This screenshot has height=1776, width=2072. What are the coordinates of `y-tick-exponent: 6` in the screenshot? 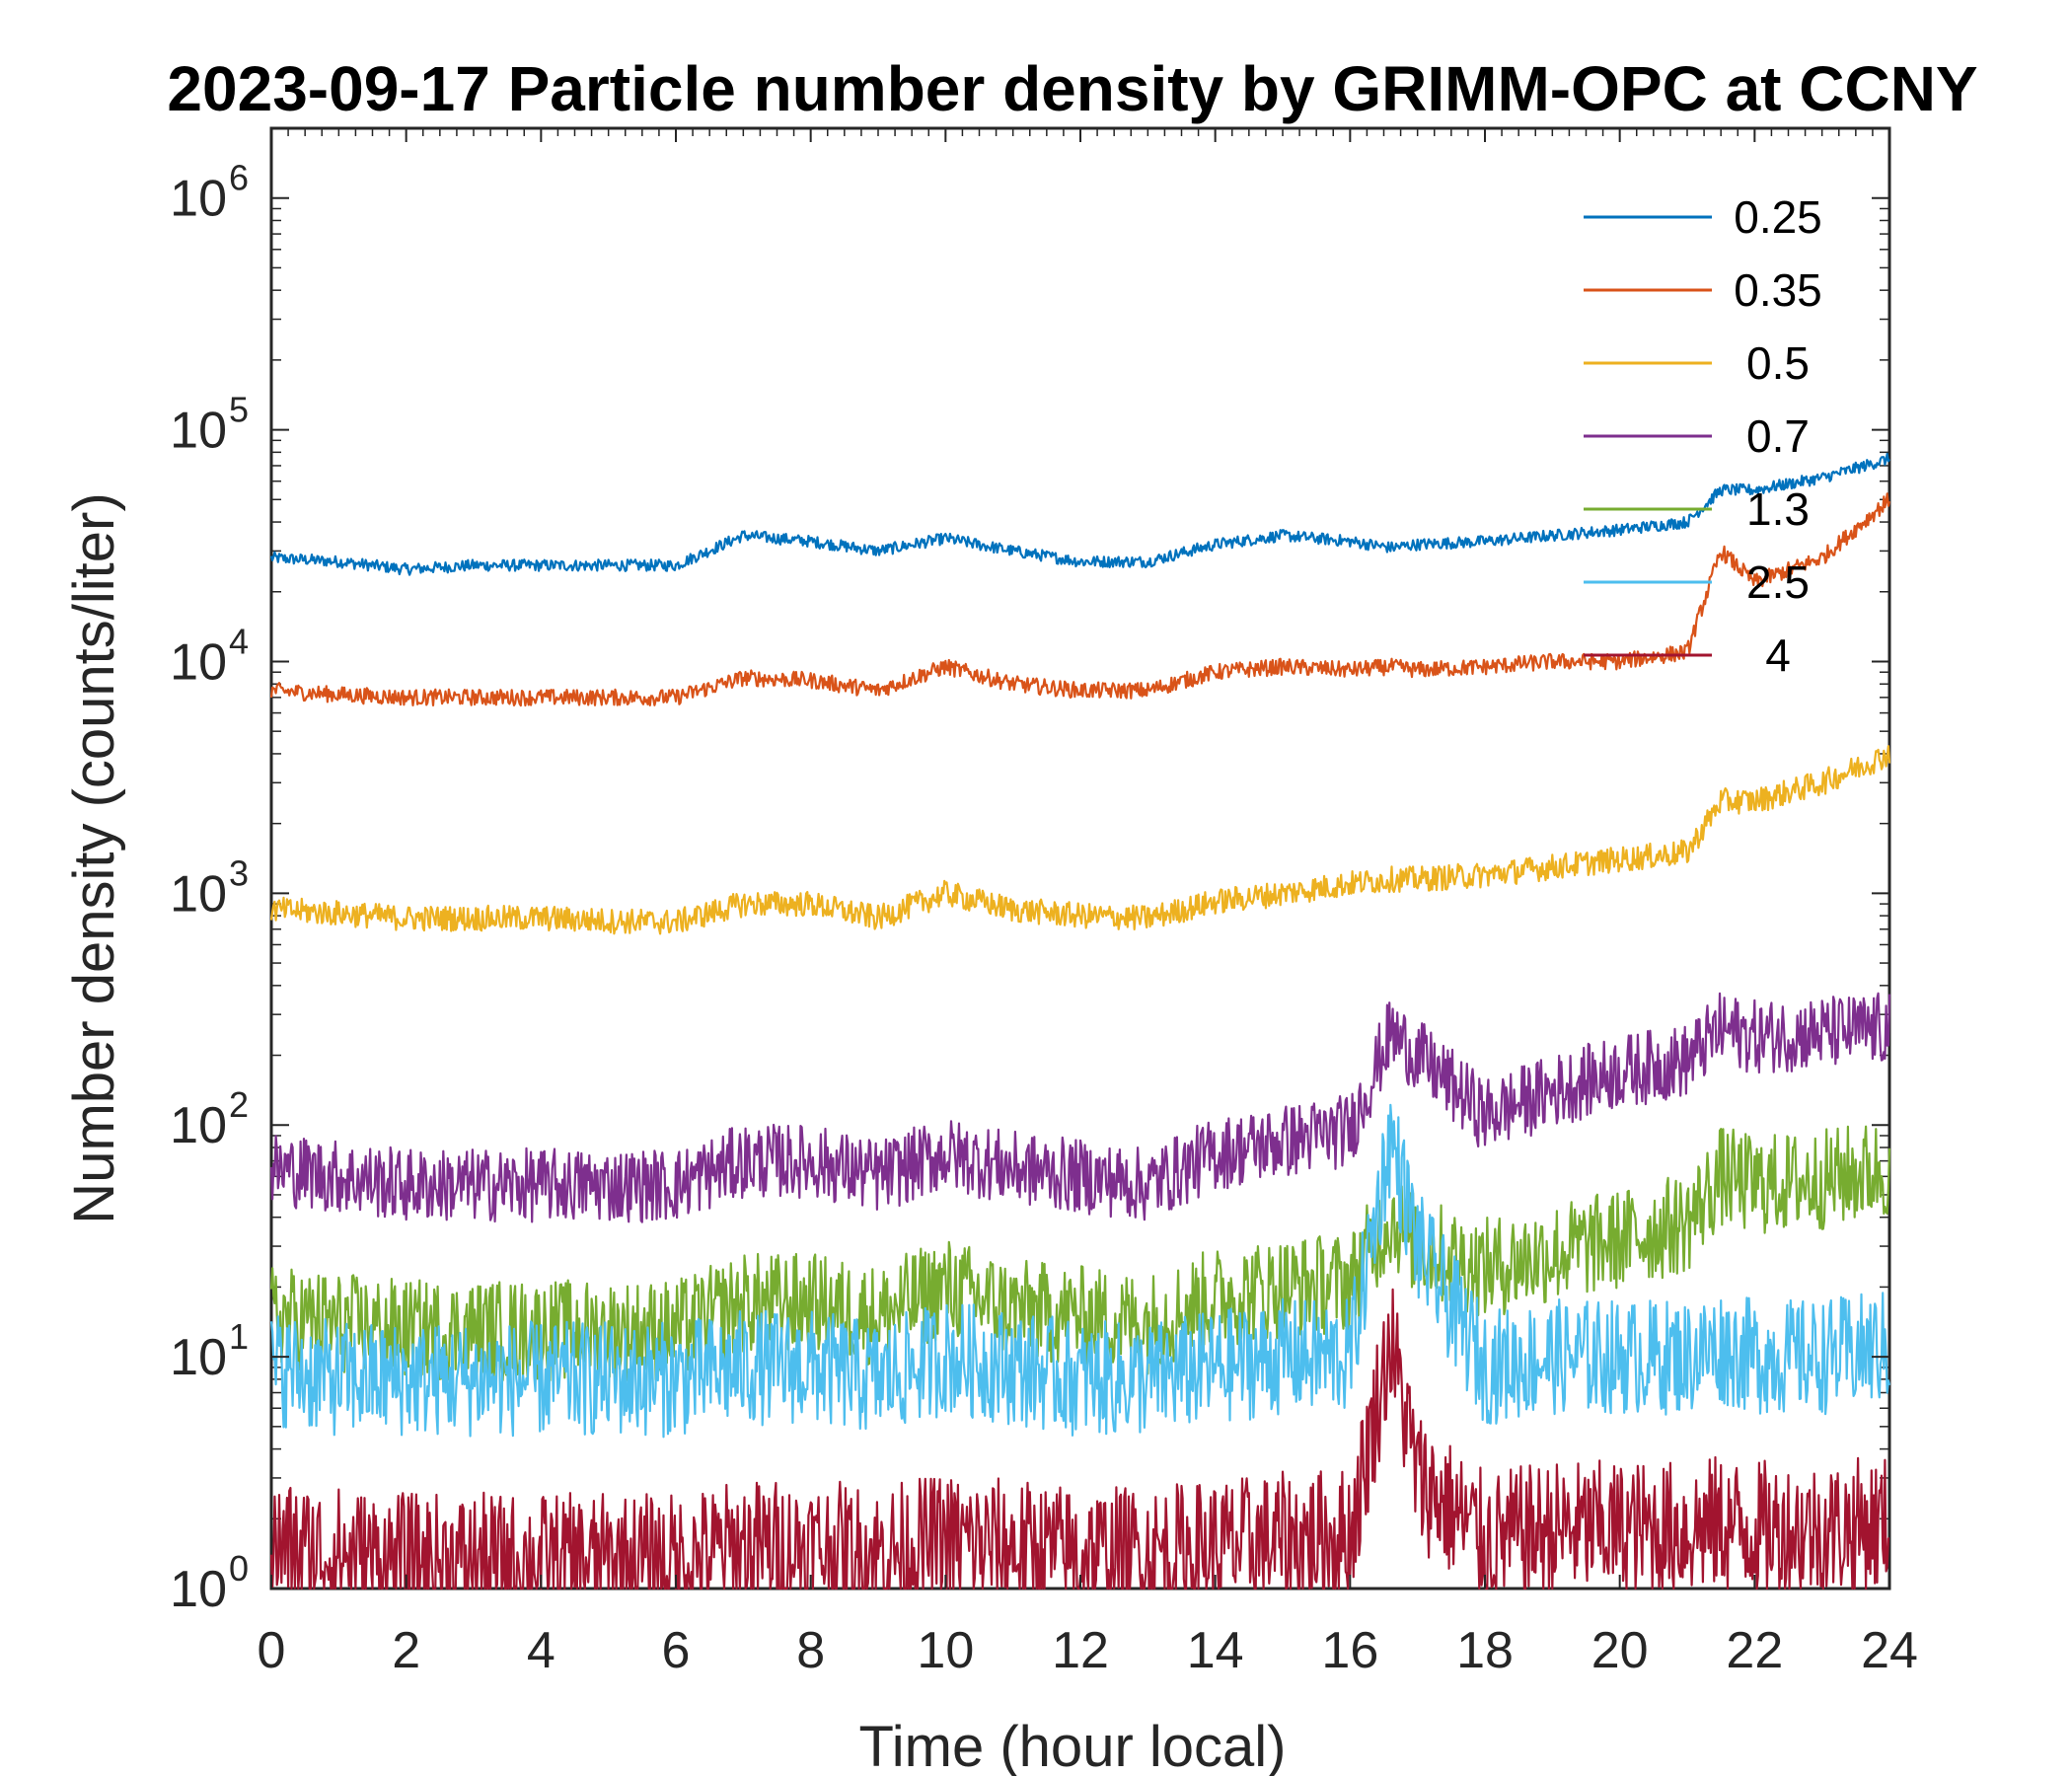 It's located at (239, 178).